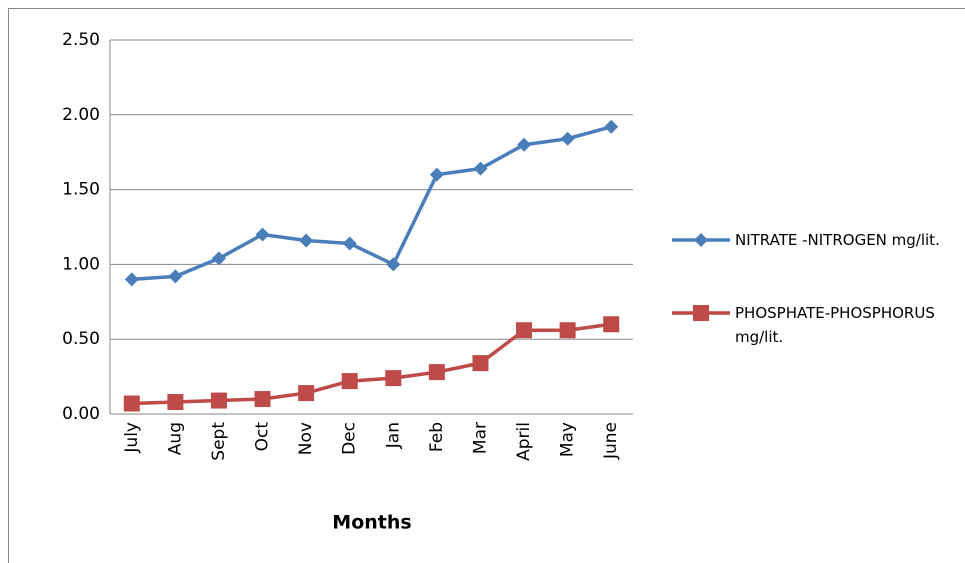 This screenshot has height=563, width=965. Describe the element at coordinates (81, 190) in the screenshot. I see `y-tick-label: 1.50` at that location.